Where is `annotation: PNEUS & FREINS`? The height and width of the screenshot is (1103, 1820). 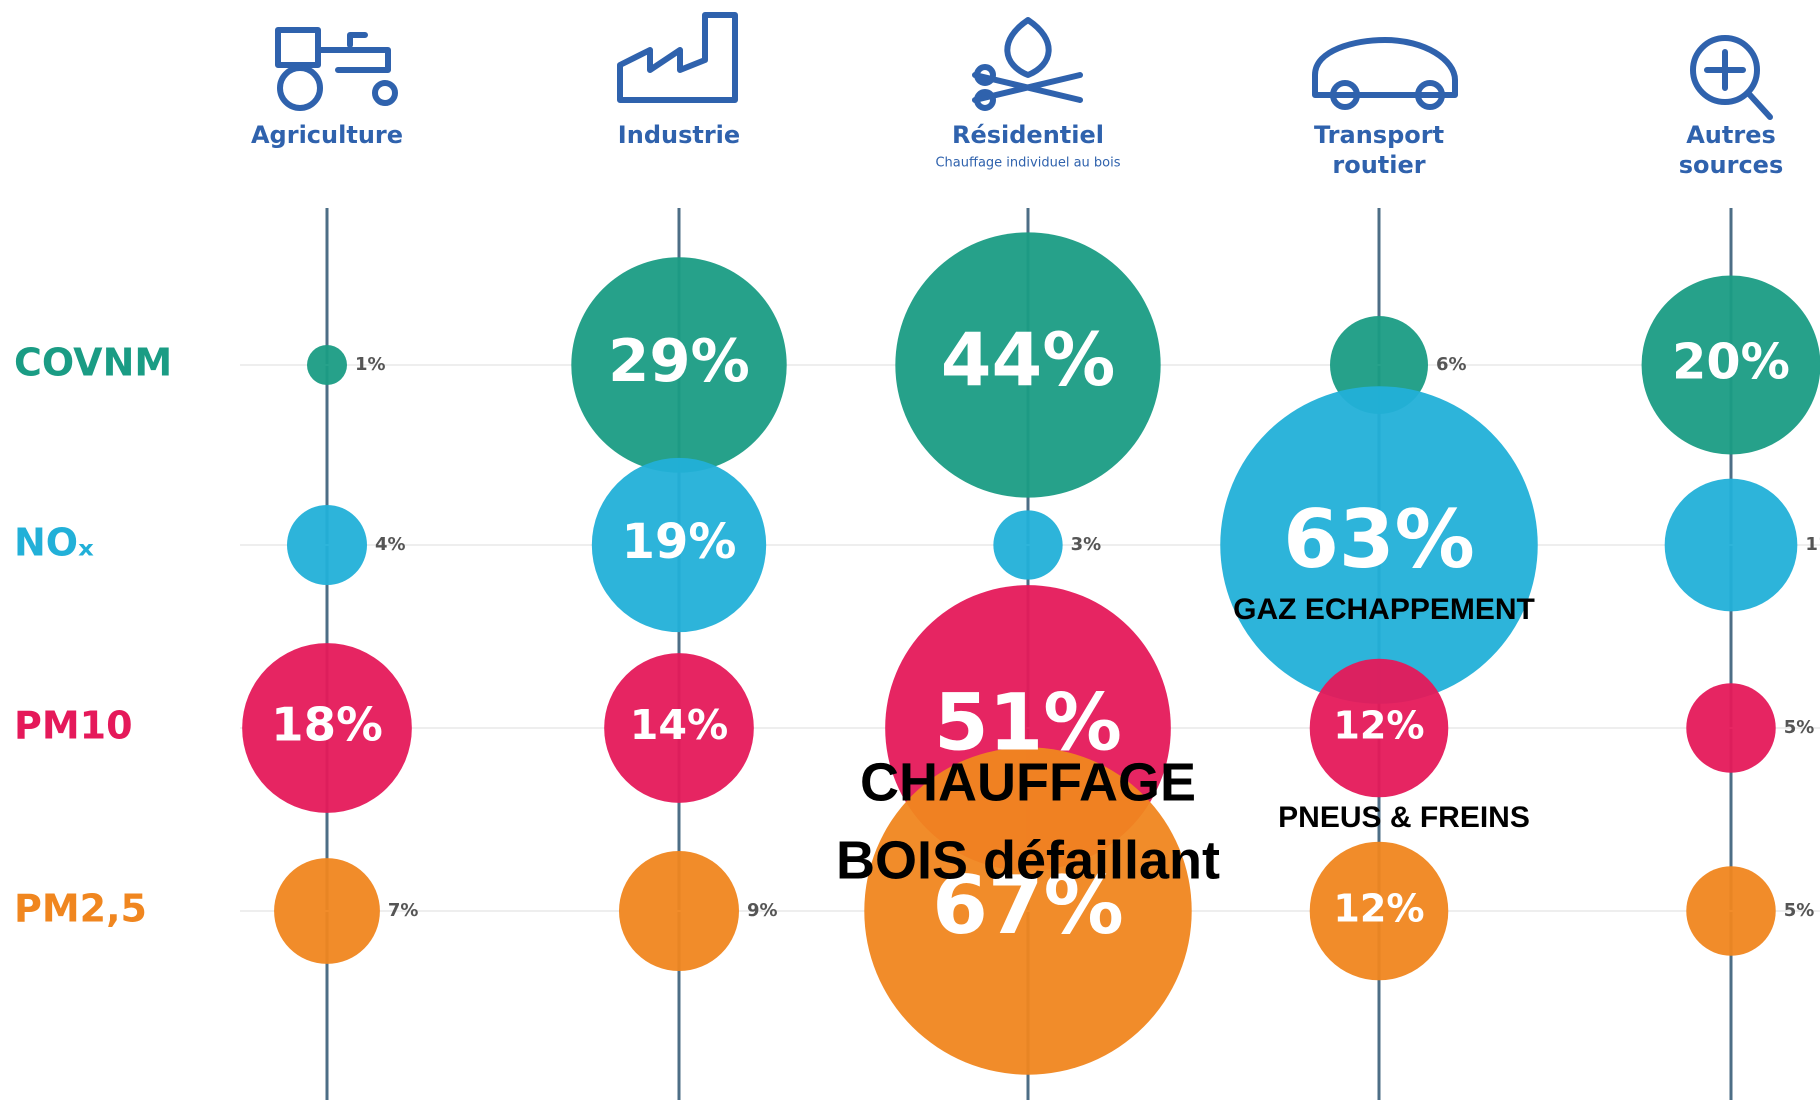 annotation: PNEUS & FREINS is located at coordinates (1404, 817).